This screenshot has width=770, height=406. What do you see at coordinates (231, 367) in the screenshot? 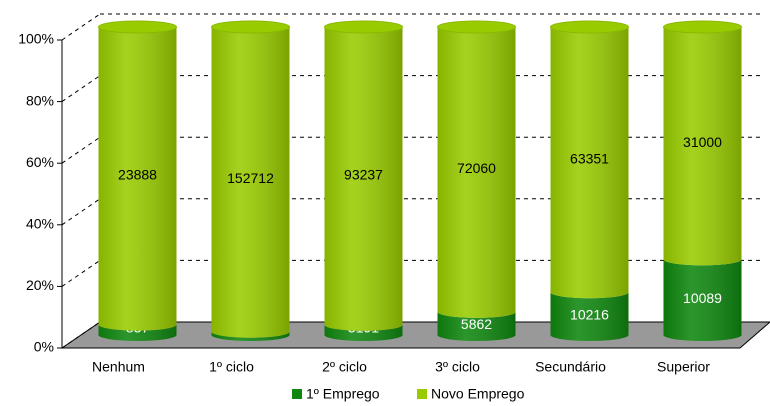
I see `x-tick-label: 1º ciclo` at bounding box center [231, 367].